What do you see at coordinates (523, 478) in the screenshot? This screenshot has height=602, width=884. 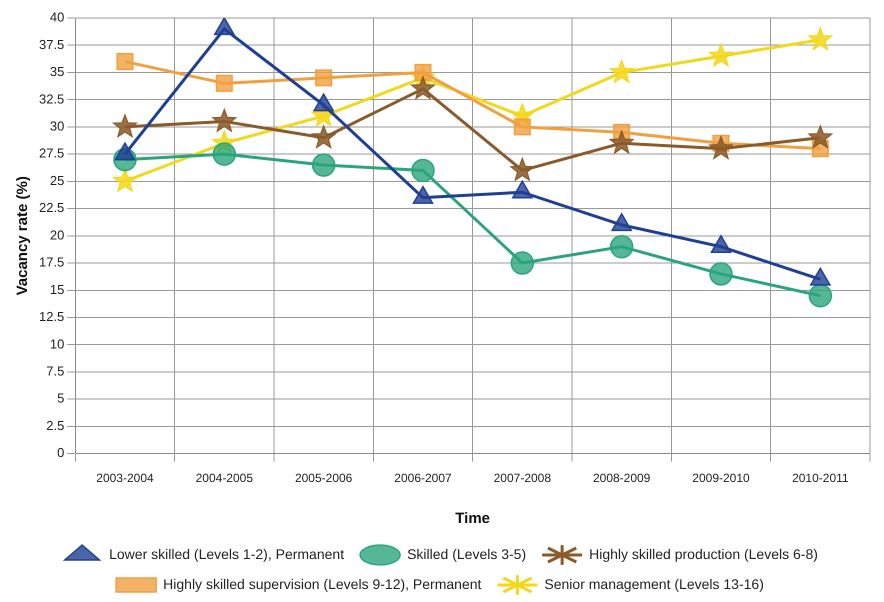 I see `x-tick-label: 2007-2008` at bounding box center [523, 478].